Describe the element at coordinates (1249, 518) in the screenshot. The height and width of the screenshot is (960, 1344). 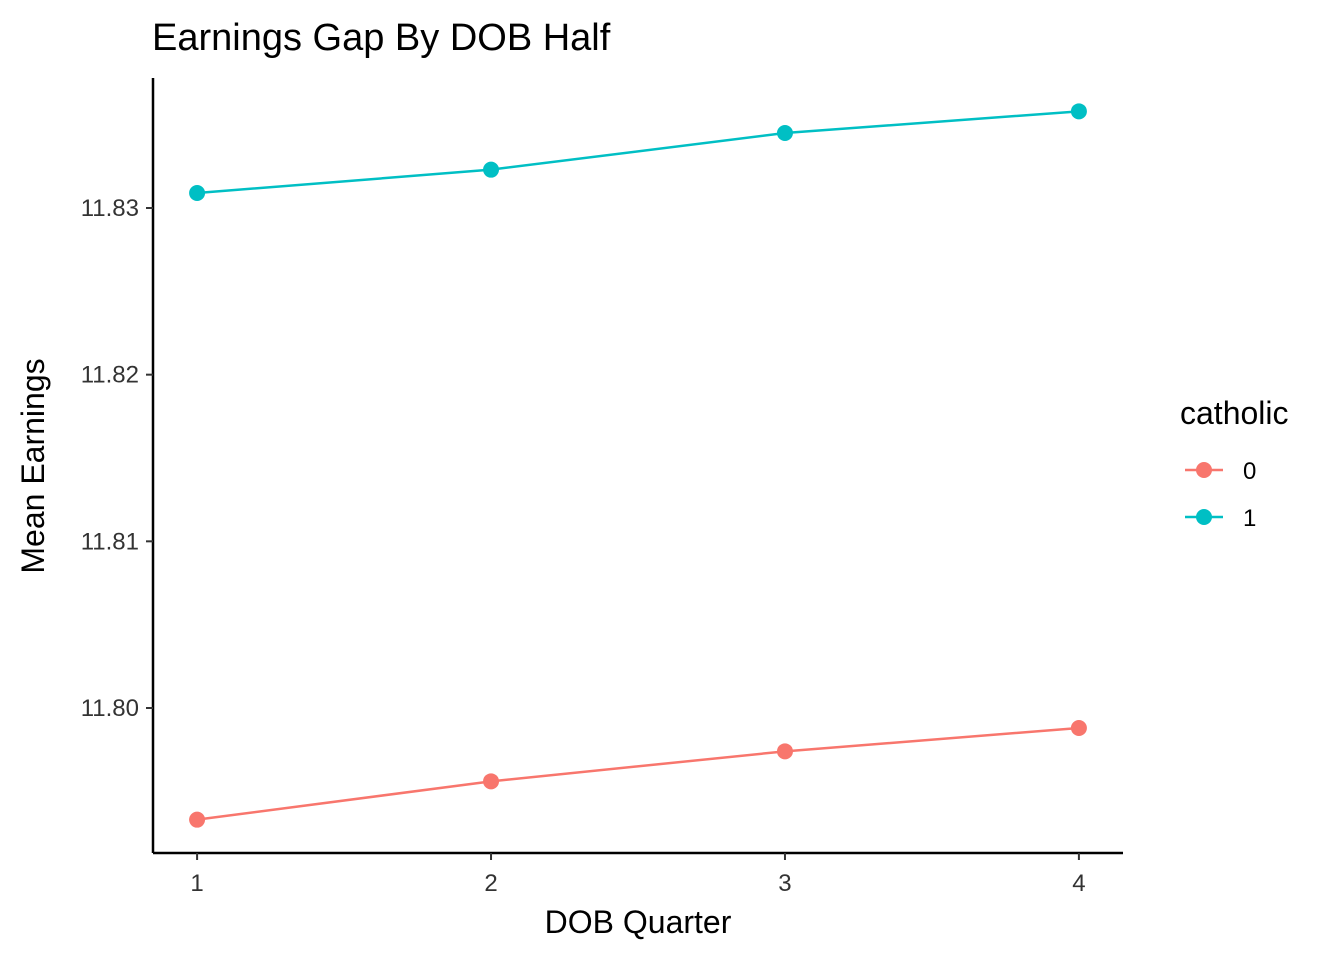
I see `legend-label: 1` at that location.